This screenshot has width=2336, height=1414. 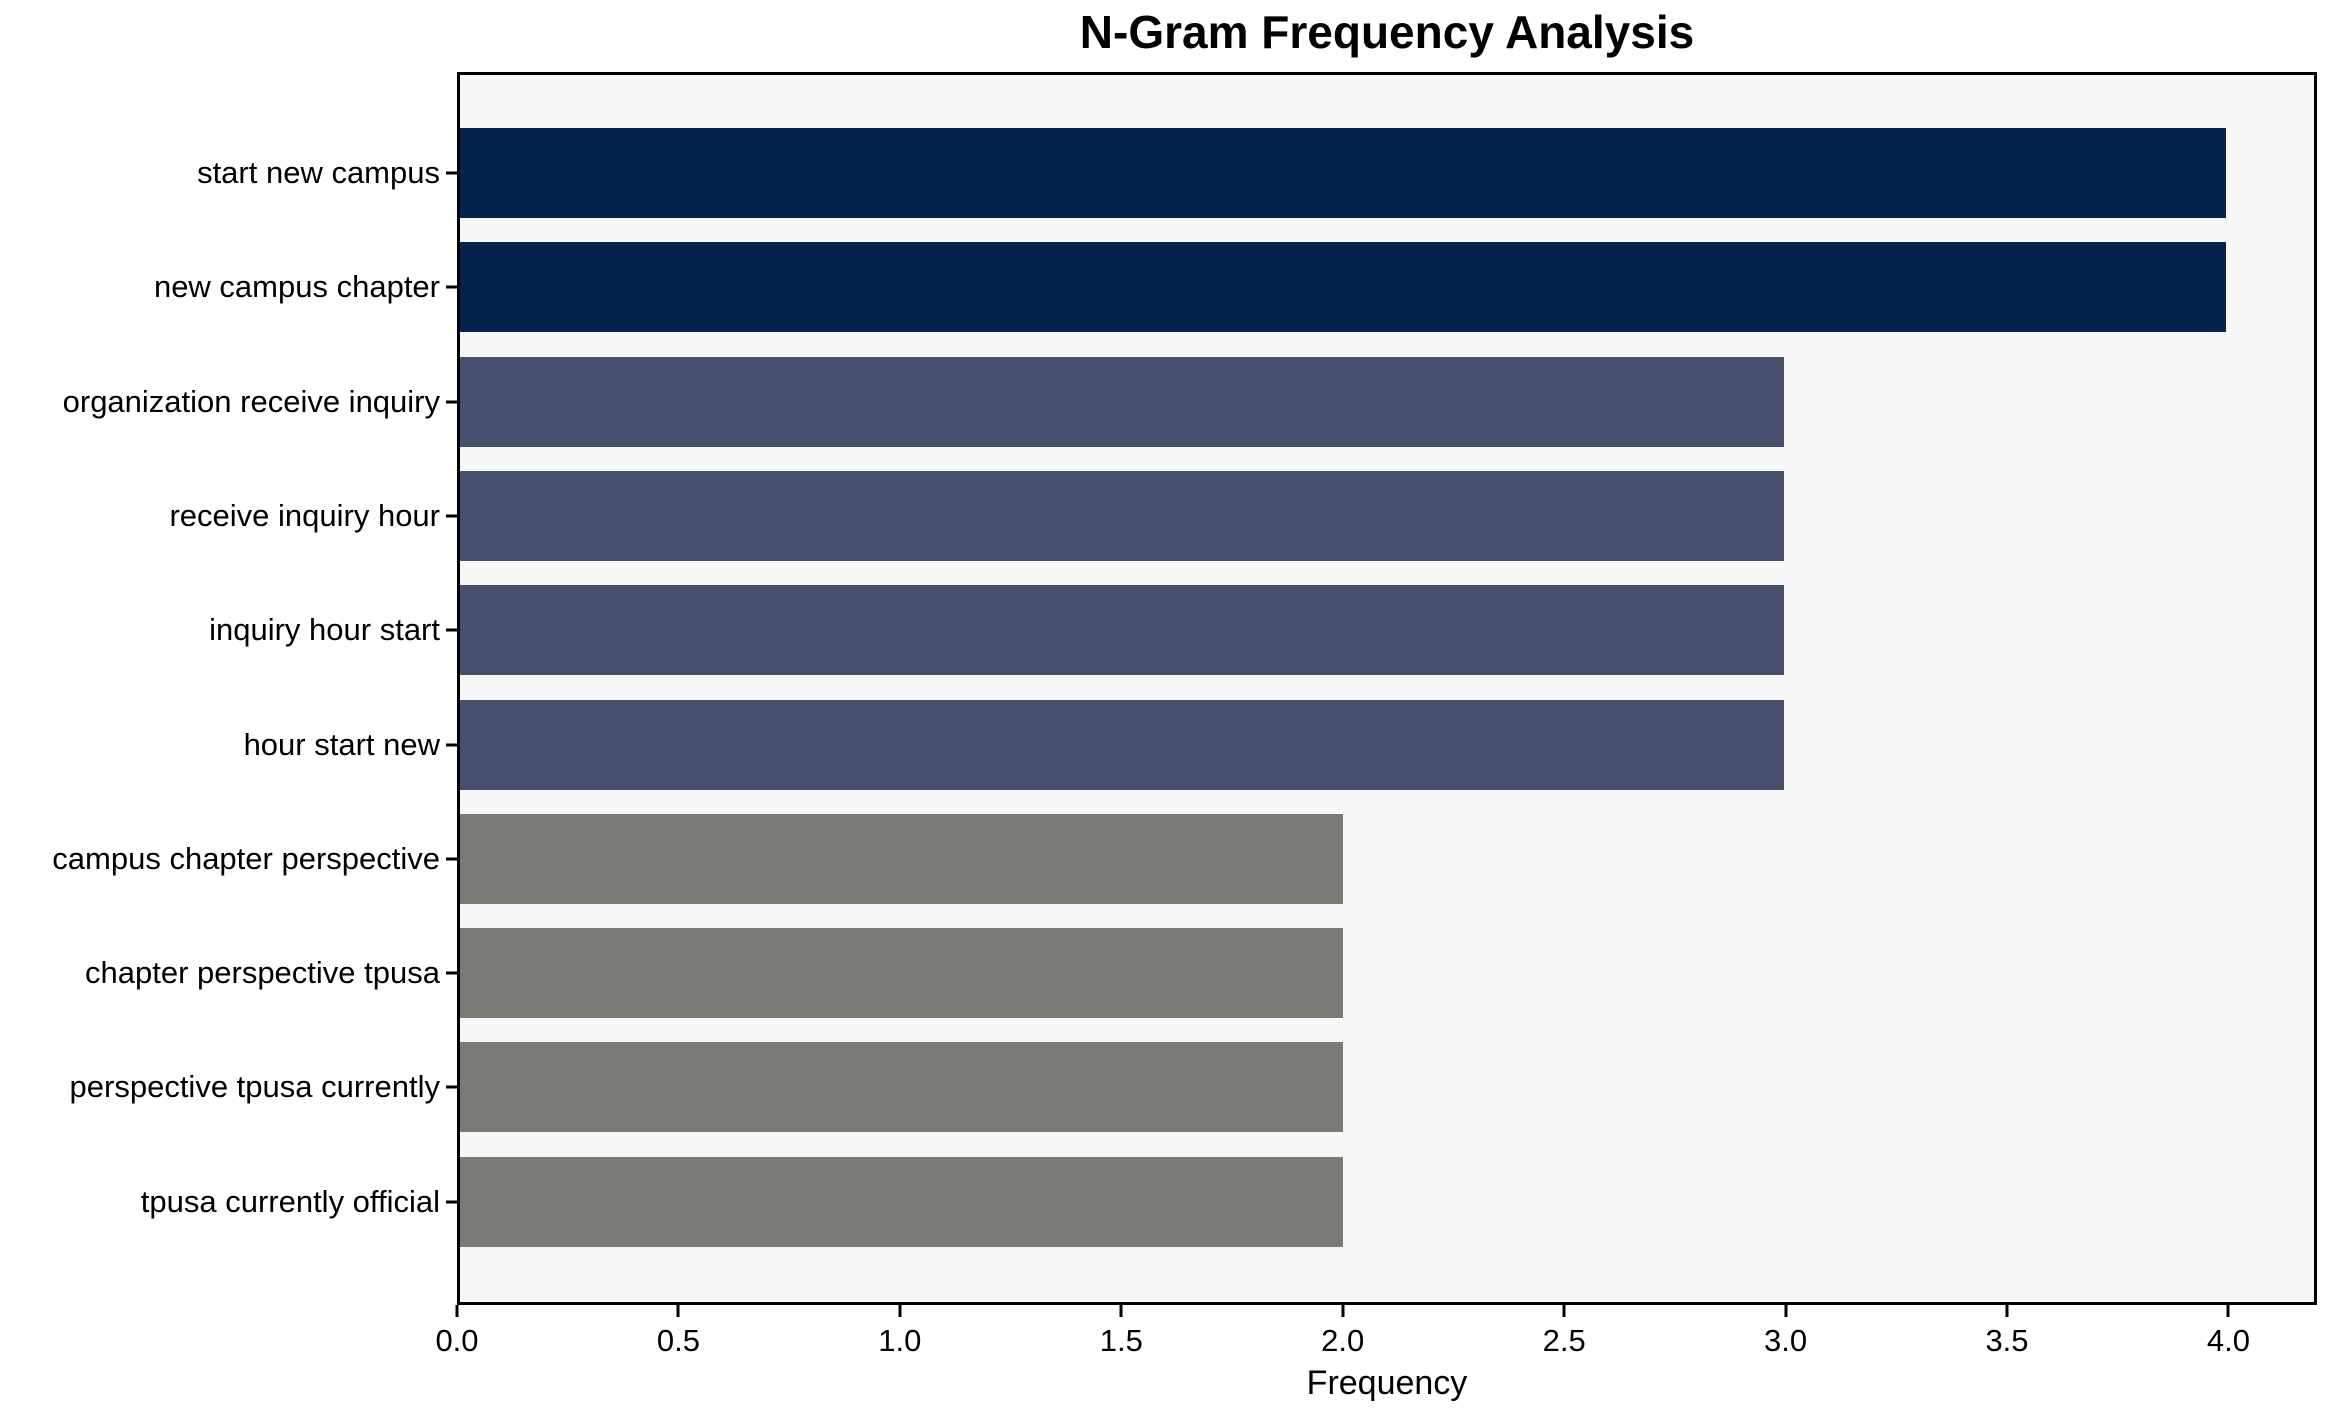 I want to click on bar-chapter-perspective-tpusa, so click(x=901, y=973).